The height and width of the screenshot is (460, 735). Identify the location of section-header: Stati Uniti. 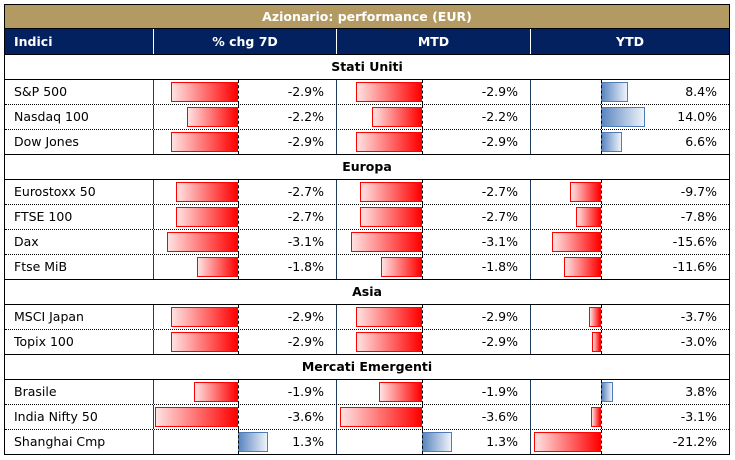
(367, 66).